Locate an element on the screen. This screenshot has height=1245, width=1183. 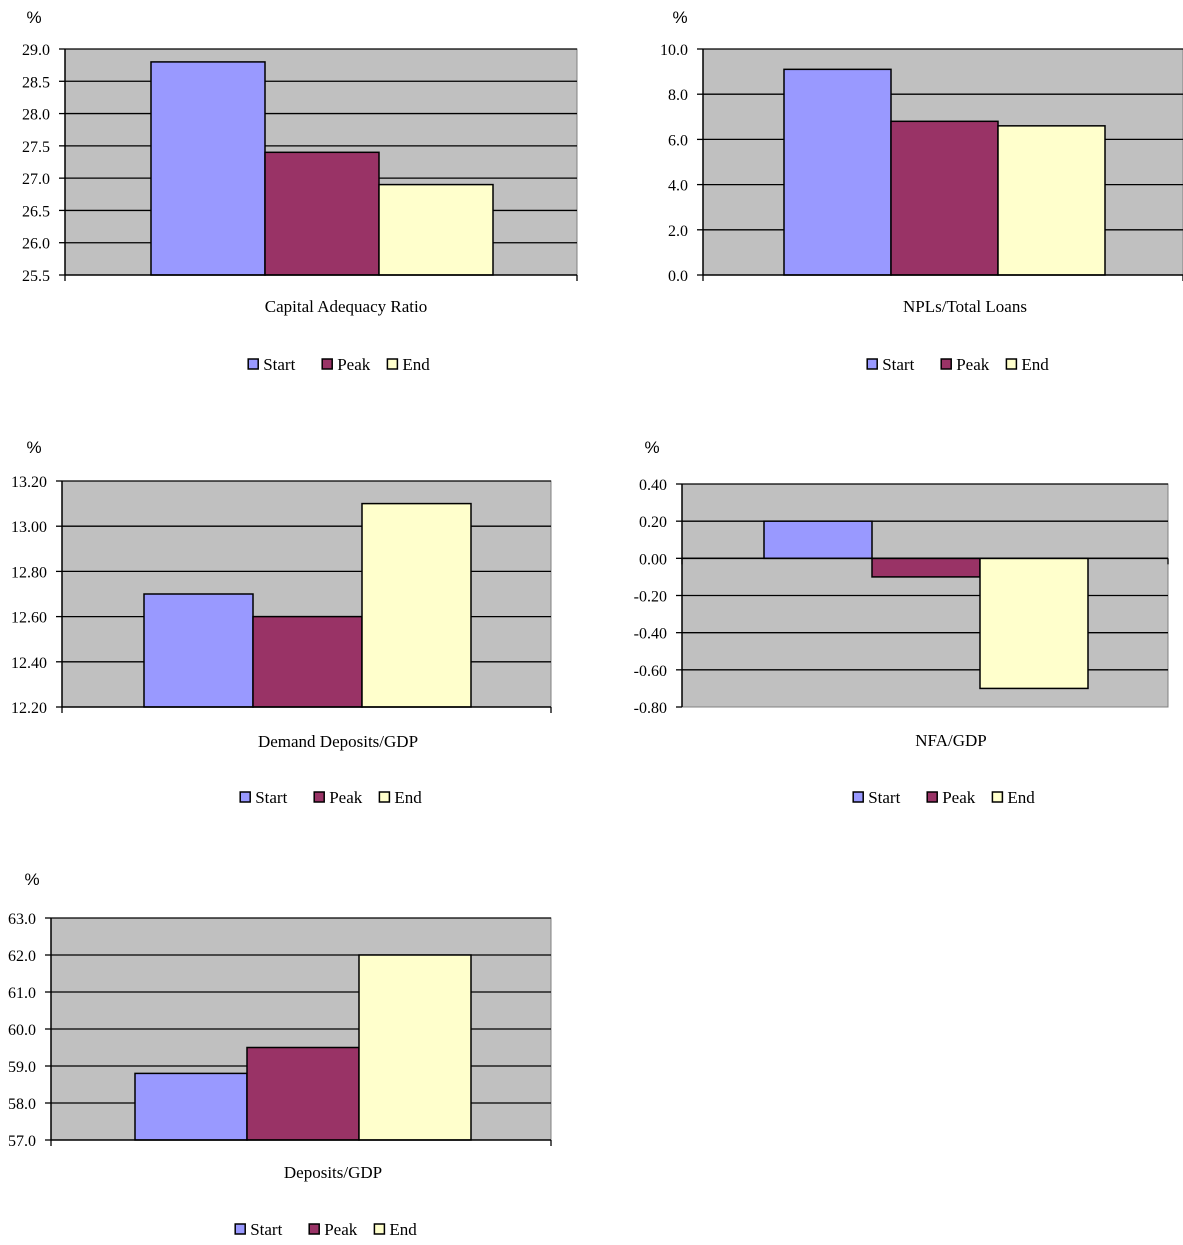
x-axis-label: Deposits/GDP is located at coordinates (333, 1172).